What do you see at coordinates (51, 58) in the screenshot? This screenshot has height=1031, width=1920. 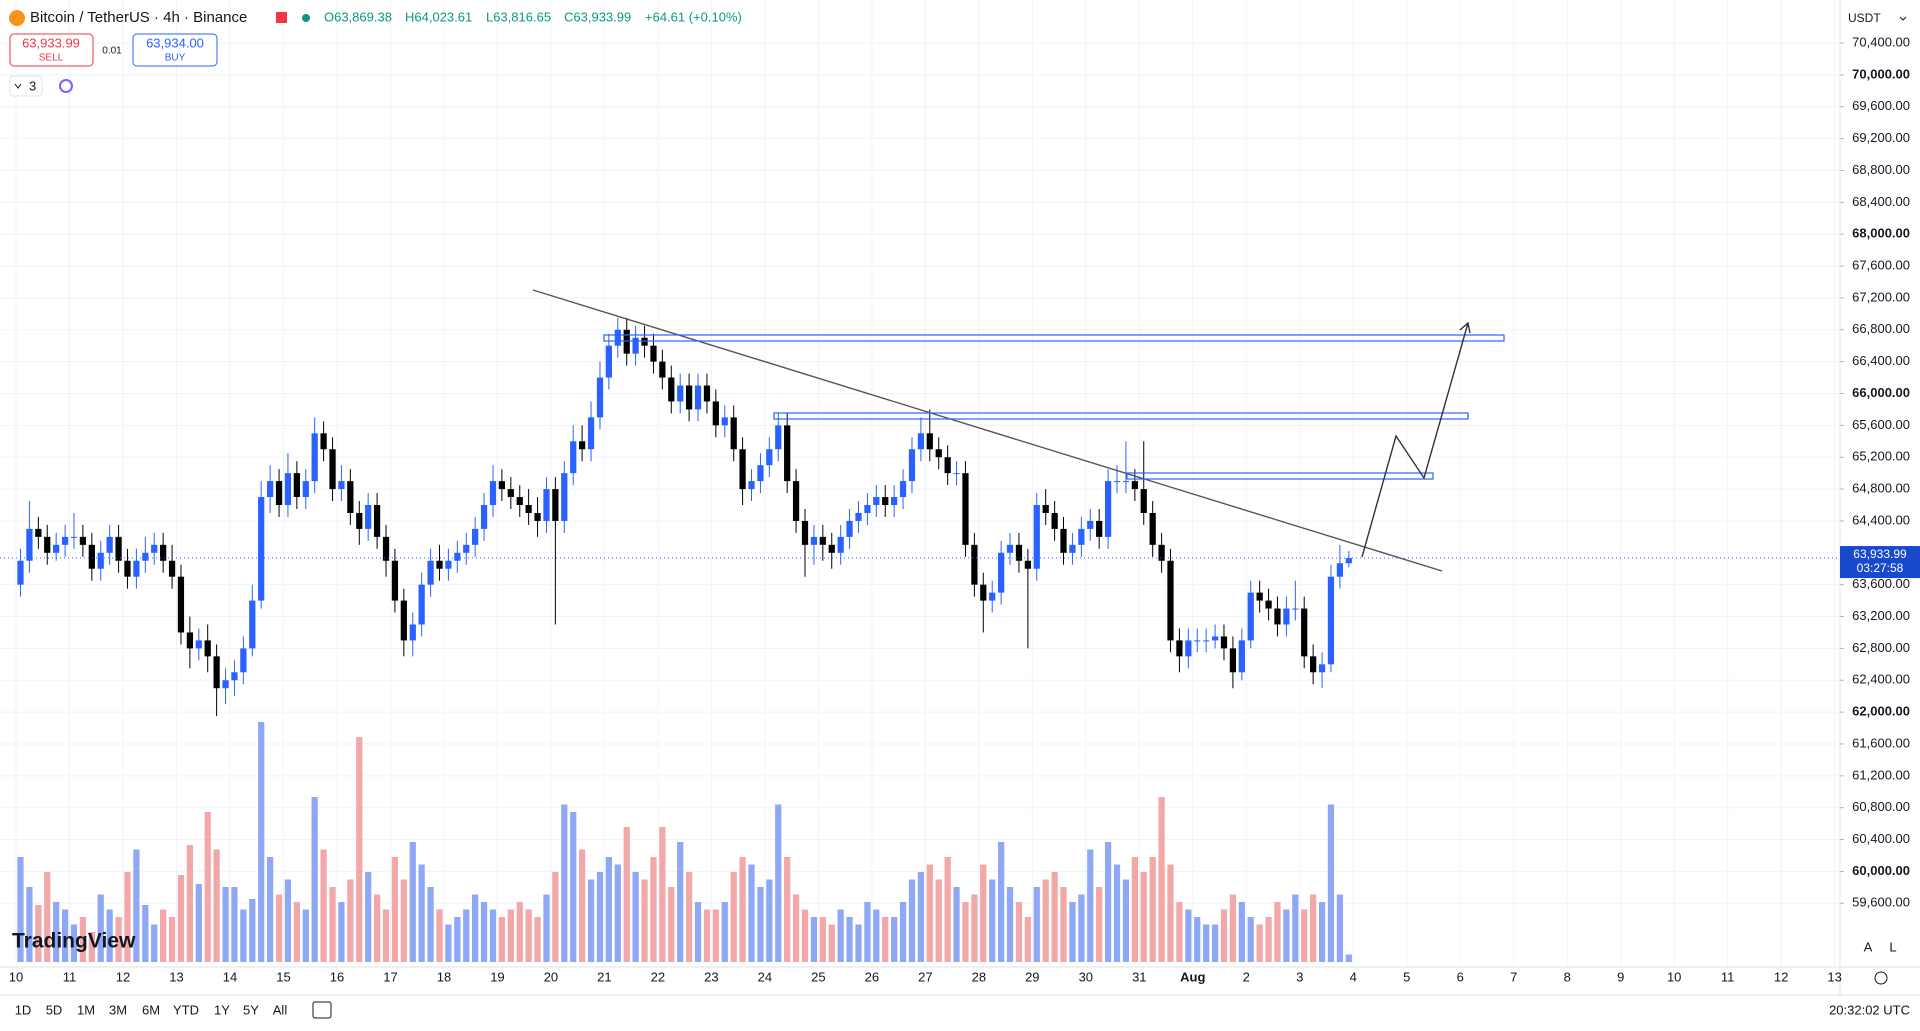 I see `sell-label: SELL` at bounding box center [51, 58].